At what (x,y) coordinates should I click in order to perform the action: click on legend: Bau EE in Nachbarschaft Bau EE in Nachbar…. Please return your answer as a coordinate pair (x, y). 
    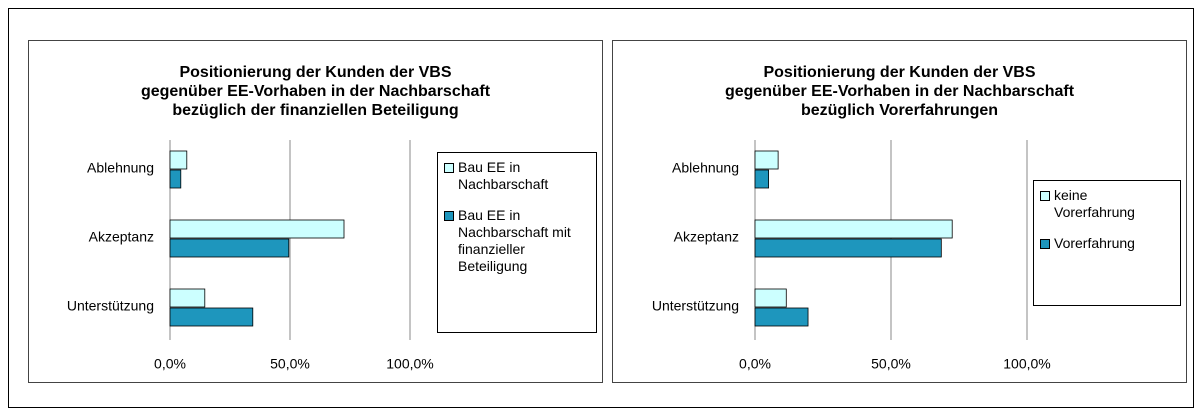
    Looking at the image, I should click on (517, 242).